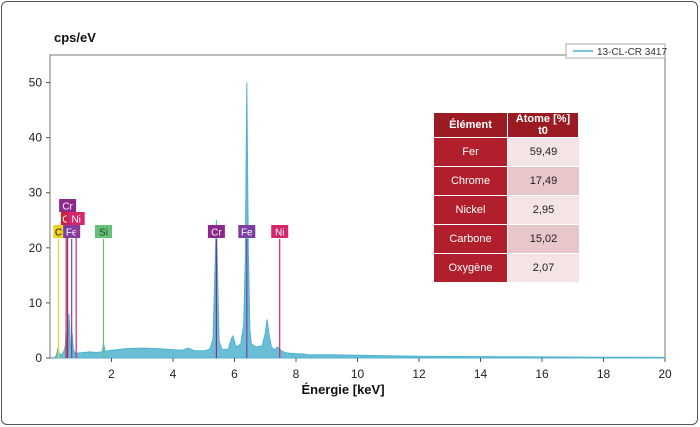  Describe the element at coordinates (471, 267) in the screenshot. I see `element-cell: Oxygène` at that location.